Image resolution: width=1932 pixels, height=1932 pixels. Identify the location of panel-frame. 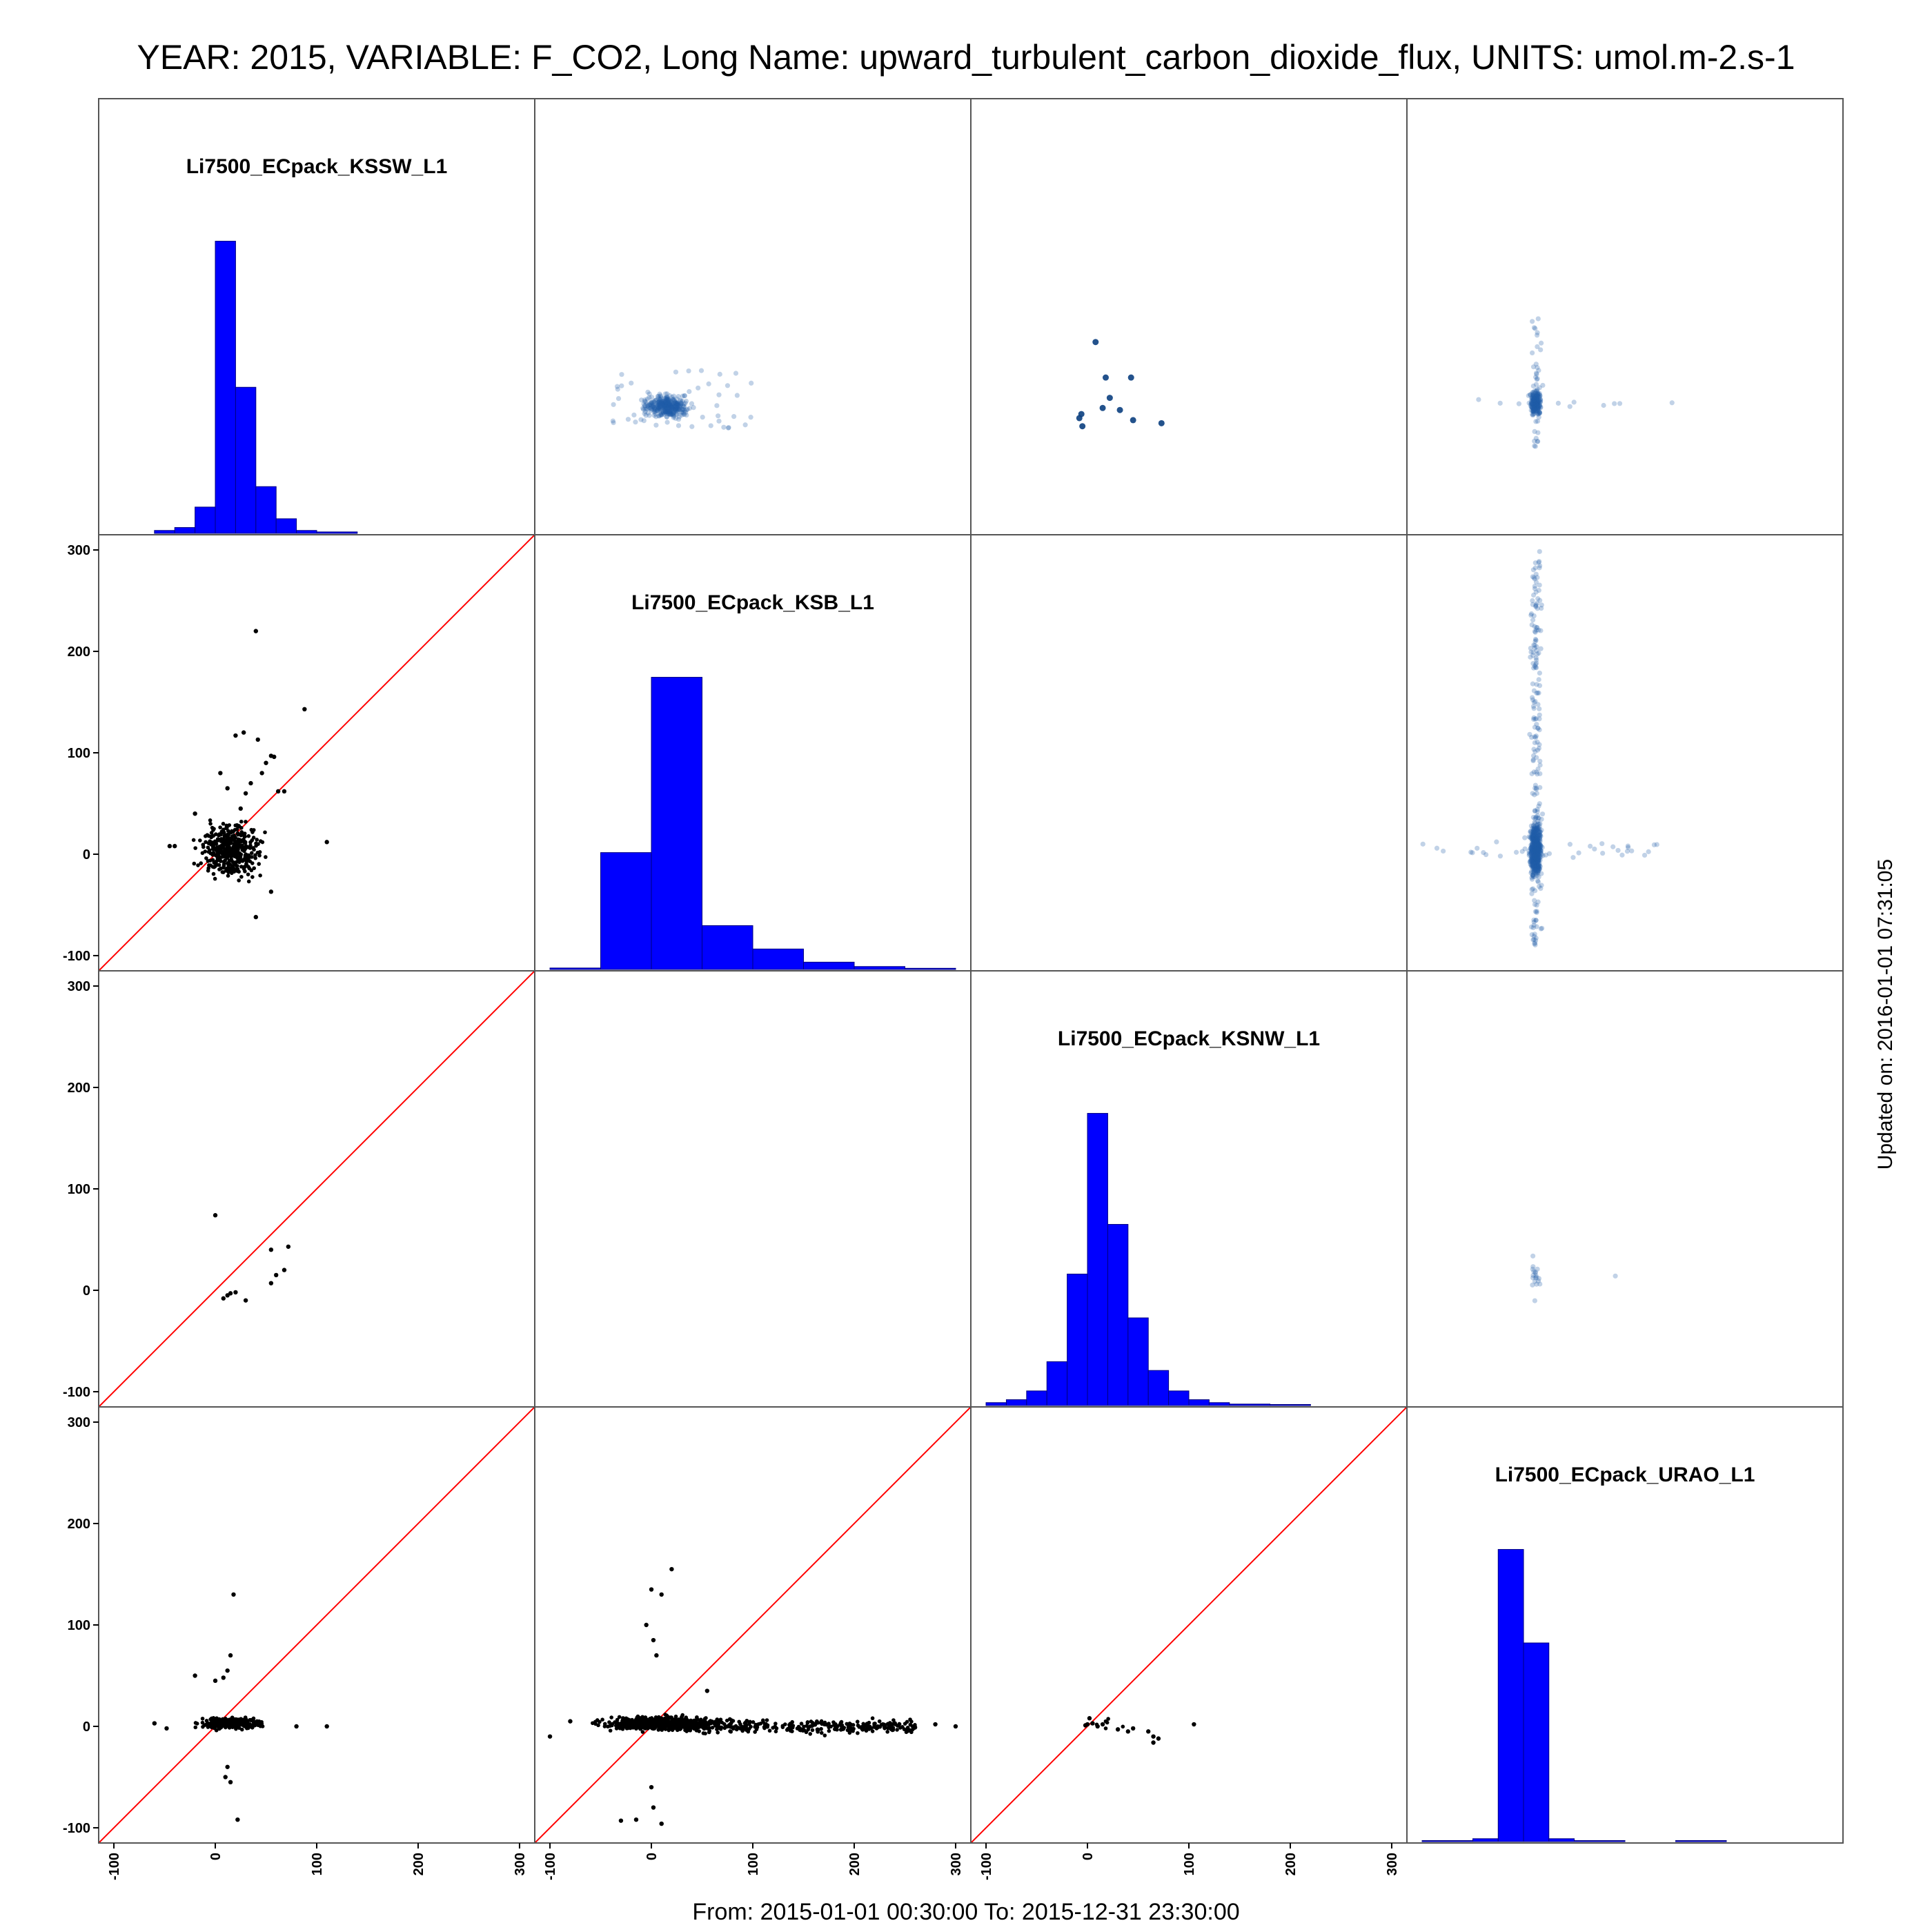
(1625, 1189).